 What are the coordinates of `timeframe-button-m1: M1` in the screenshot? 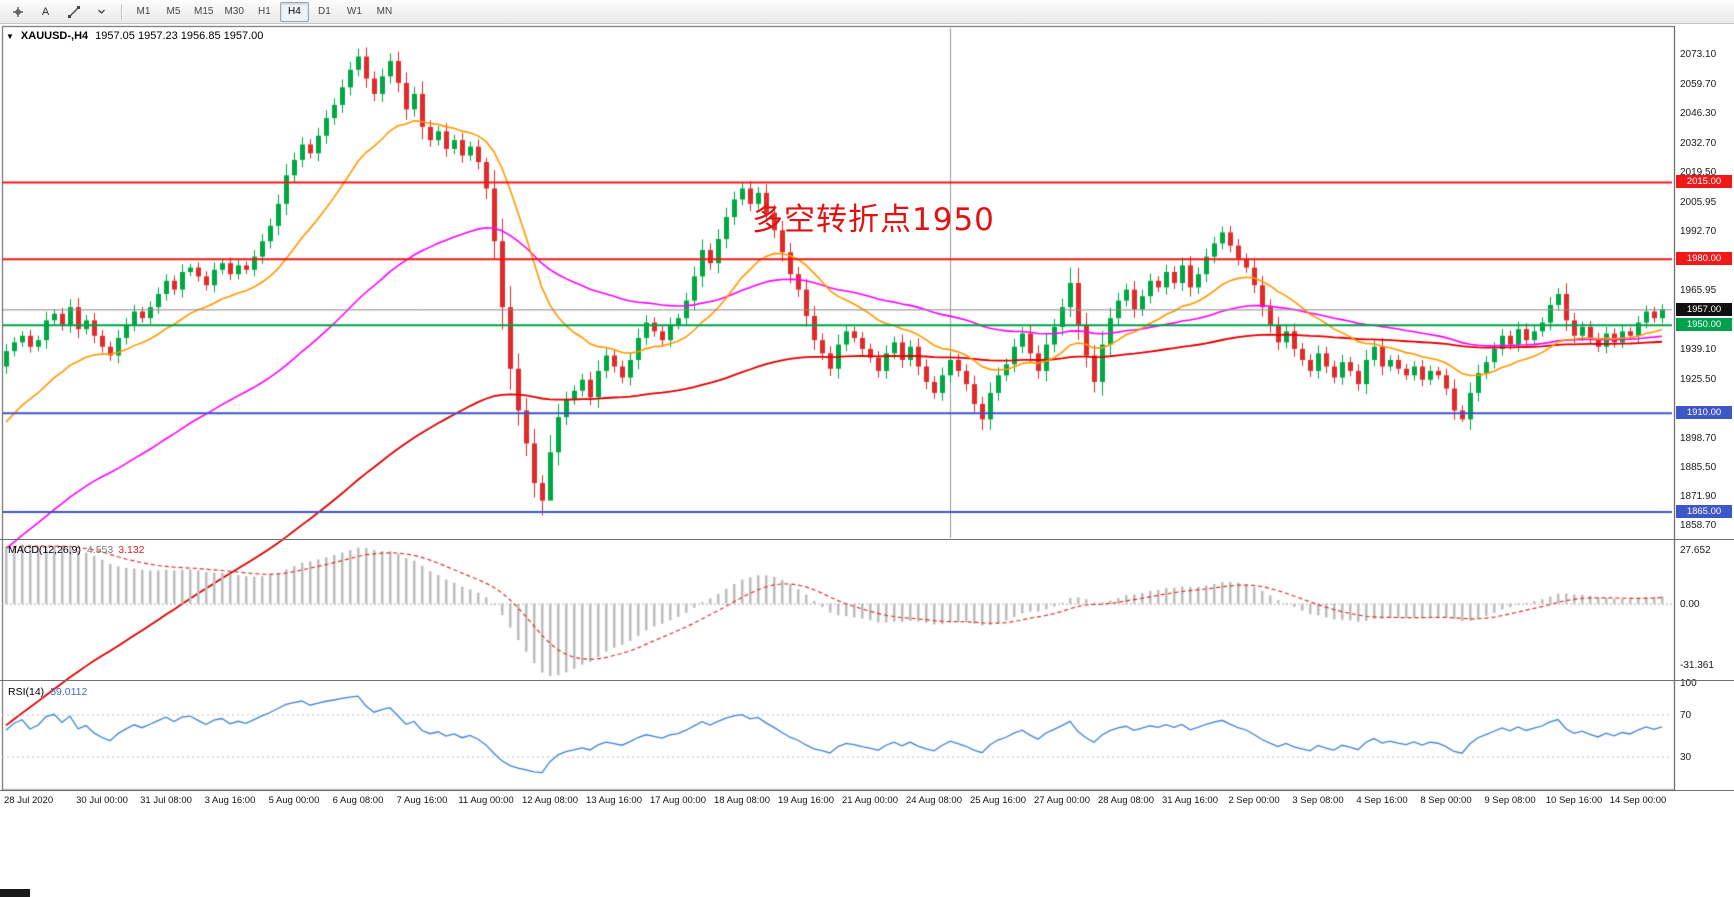 It's located at (143, 11).